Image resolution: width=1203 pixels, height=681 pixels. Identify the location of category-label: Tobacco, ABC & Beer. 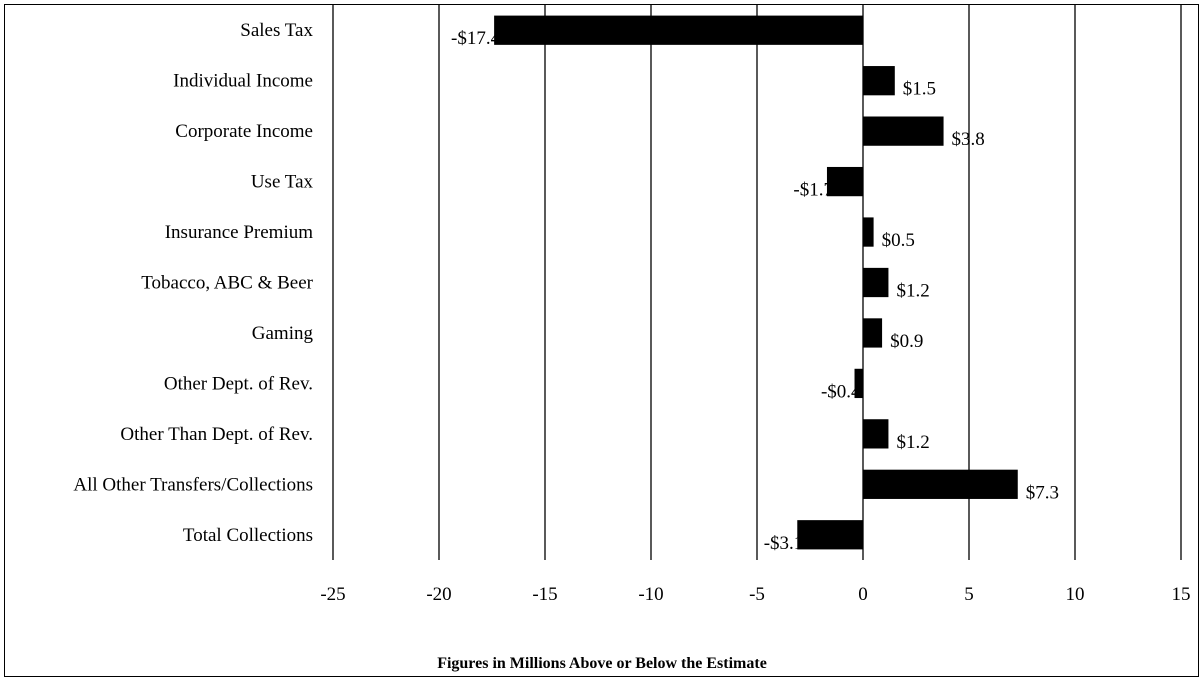
(227, 283).